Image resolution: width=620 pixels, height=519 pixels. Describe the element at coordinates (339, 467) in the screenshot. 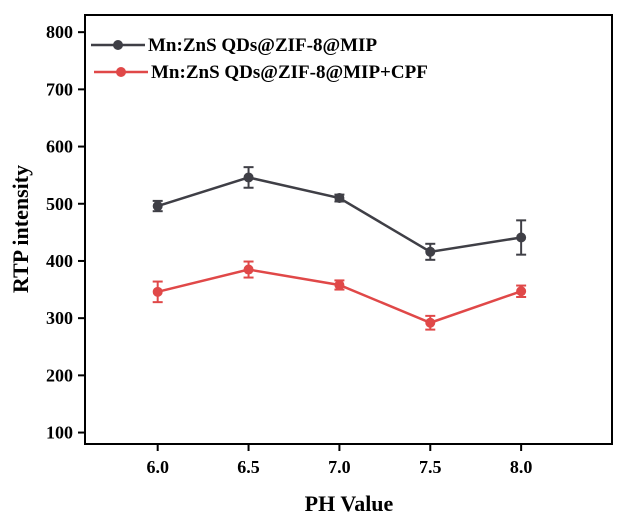

I see `x-tick-label: 7.0` at that location.